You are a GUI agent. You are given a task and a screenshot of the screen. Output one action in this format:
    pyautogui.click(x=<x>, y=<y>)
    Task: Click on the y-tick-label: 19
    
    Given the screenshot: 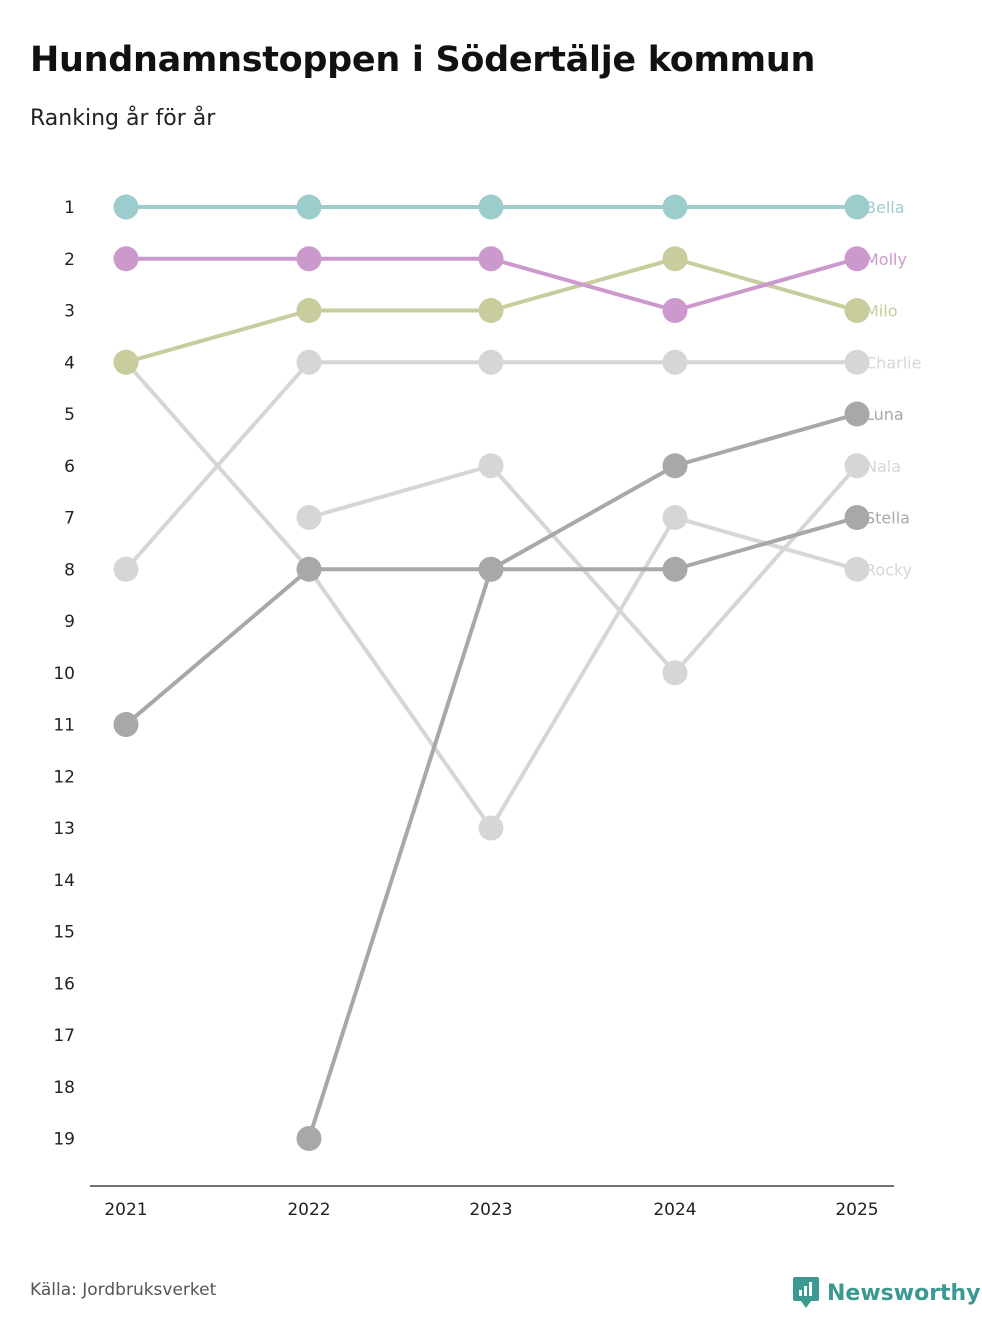 What is the action you would take?
    pyautogui.click(x=64, y=1140)
    